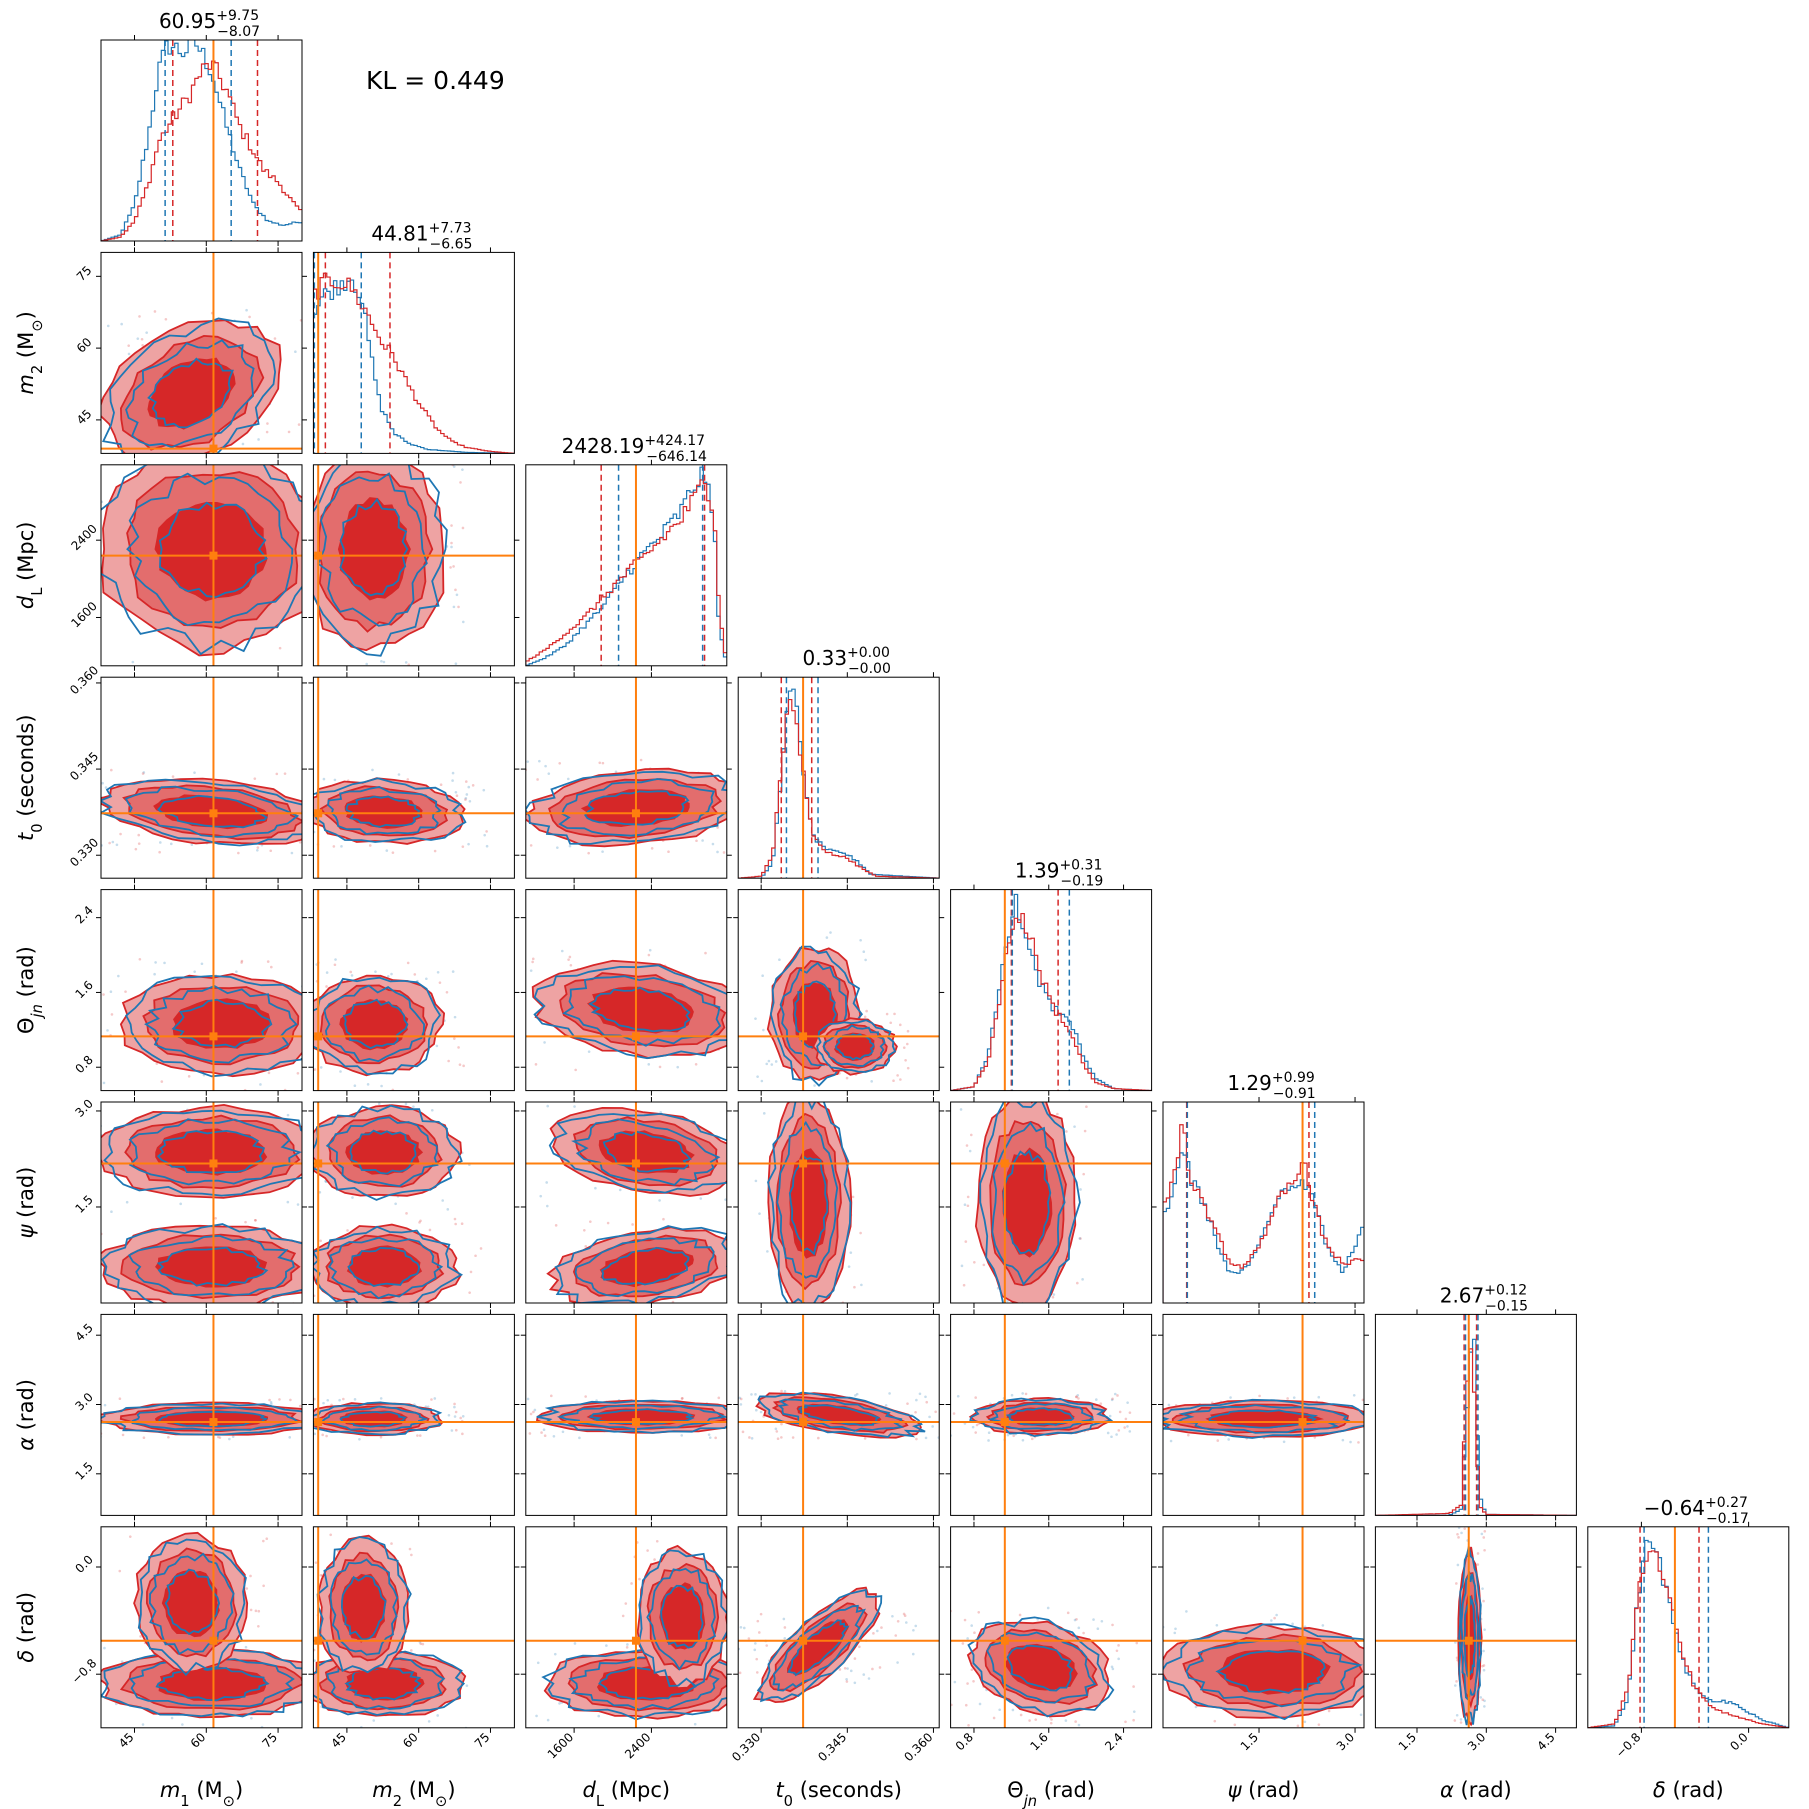 The width and height of the screenshot is (1809, 1809). I want to click on contour-panel-t0-delta: 0.330 0.345 0.360, so click(836, 1642).